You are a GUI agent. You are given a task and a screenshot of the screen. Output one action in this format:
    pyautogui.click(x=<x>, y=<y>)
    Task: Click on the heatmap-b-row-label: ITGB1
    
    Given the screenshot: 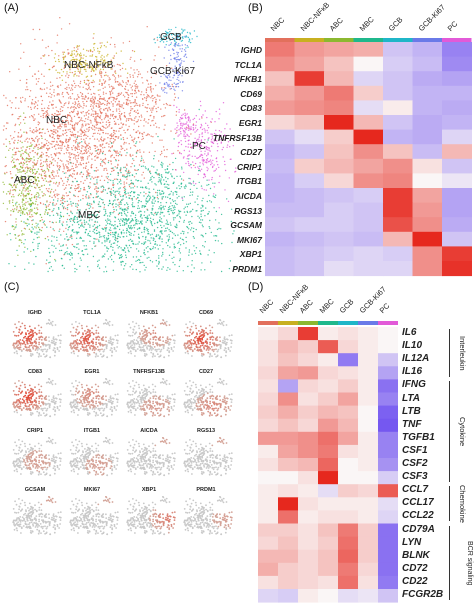 What is the action you would take?
    pyautogui.click(x=249, y=181)
    